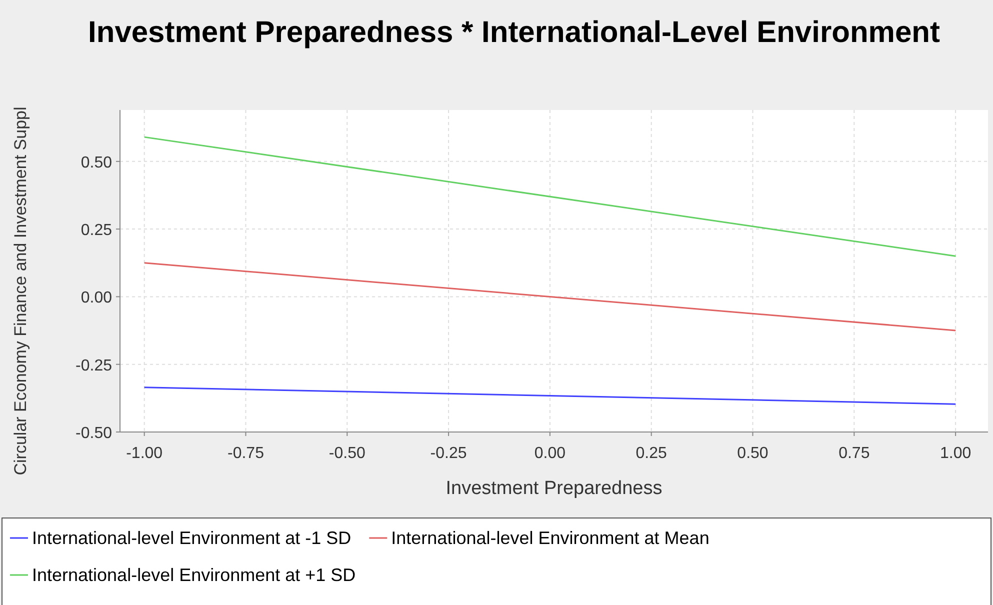 This screenshot has height=605, width=993. Describe the element at coordinates (652, 453) in the screenshot. I see `x-tick-label: 0.25` at that location.